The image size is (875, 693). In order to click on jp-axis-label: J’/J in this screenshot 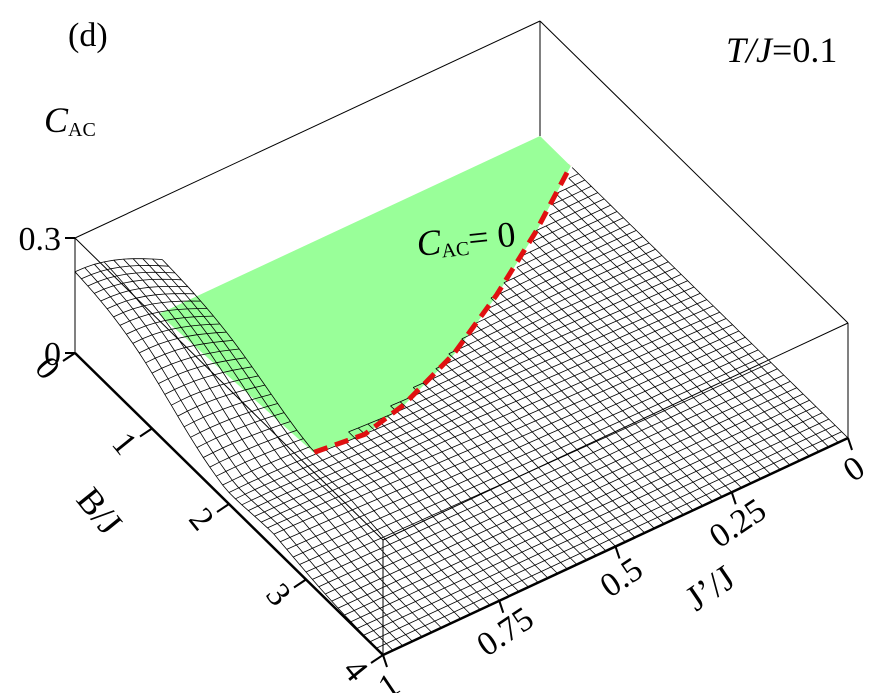, I will do `click(710, 588)`.